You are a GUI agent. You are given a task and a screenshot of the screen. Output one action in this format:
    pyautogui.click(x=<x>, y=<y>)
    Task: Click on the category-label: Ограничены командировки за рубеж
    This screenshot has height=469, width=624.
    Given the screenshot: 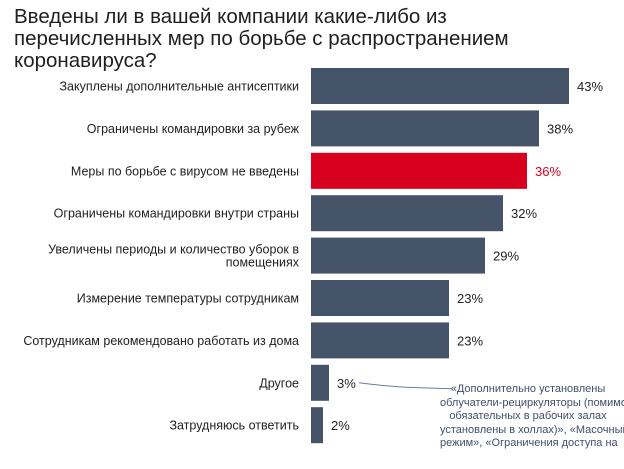 What is the action you would take?
    pyautogui.click(x=193, y=129)
    